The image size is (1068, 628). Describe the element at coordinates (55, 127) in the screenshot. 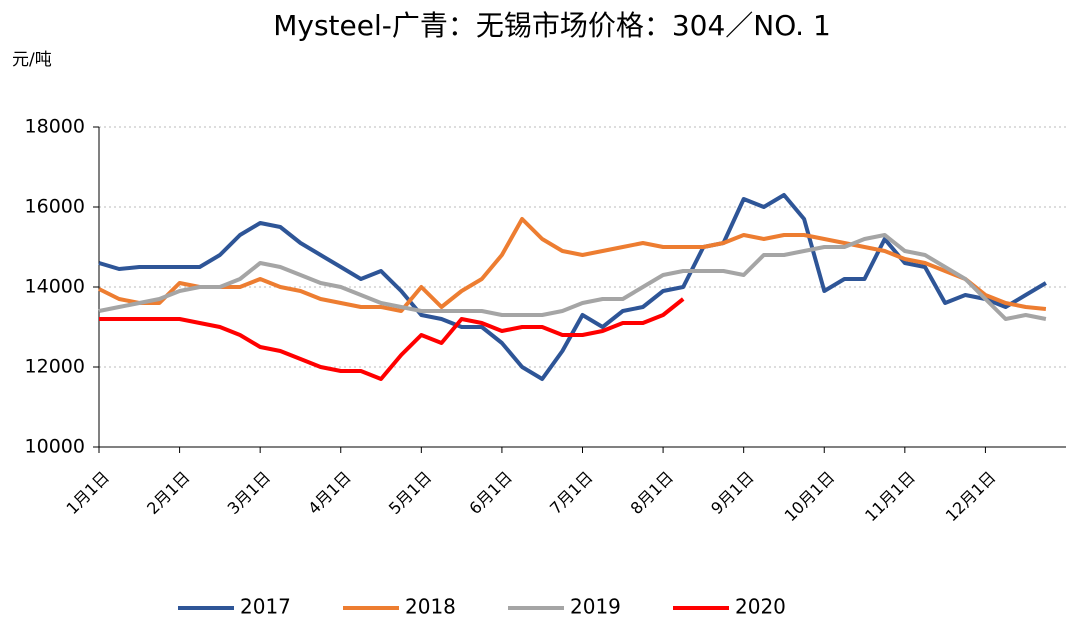

I see `y-tick-label: 18000` at that location.